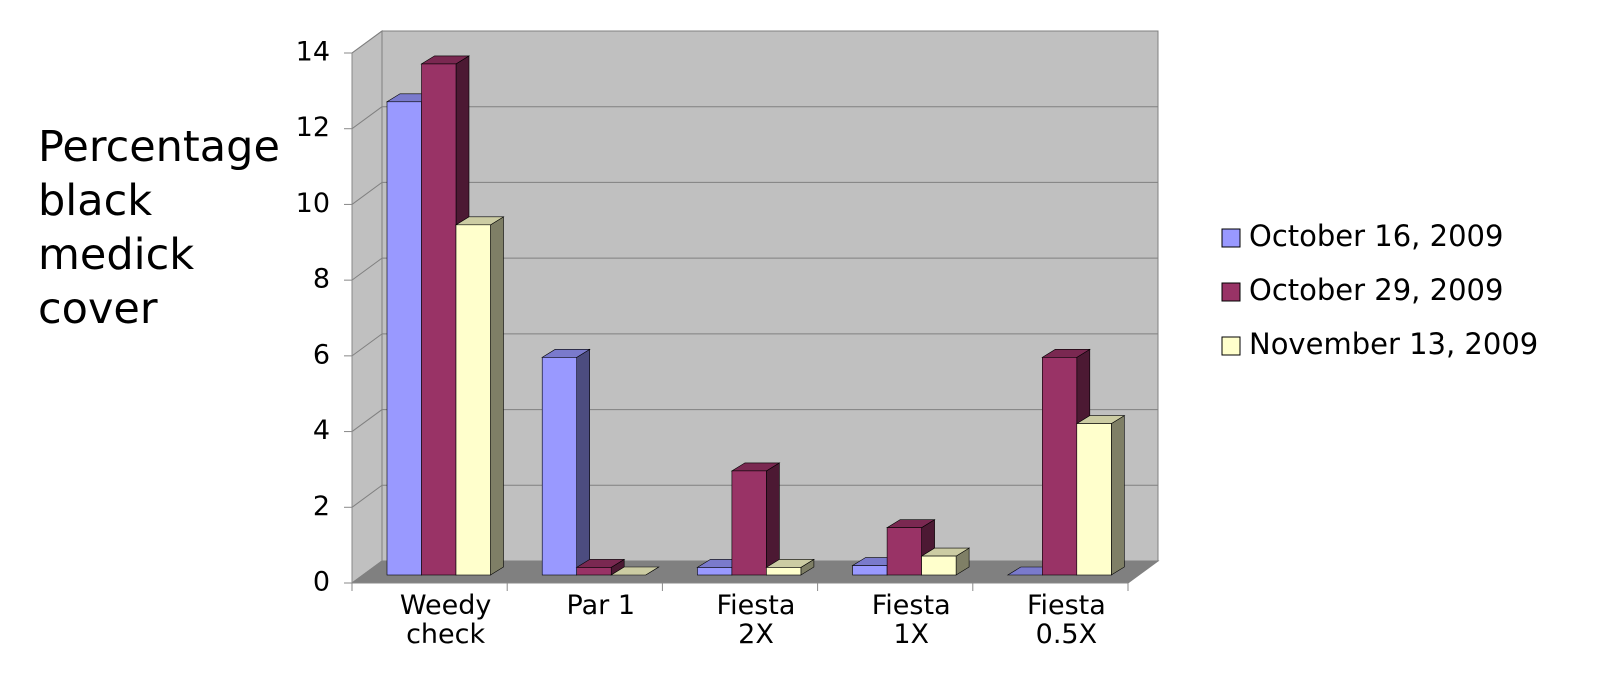 The image size is (1600, 686). What do you see at coordinates (1376, 290) in the screenshot?
I see `legend-label: October 29, 2009` at bounding box center [1376, 290].